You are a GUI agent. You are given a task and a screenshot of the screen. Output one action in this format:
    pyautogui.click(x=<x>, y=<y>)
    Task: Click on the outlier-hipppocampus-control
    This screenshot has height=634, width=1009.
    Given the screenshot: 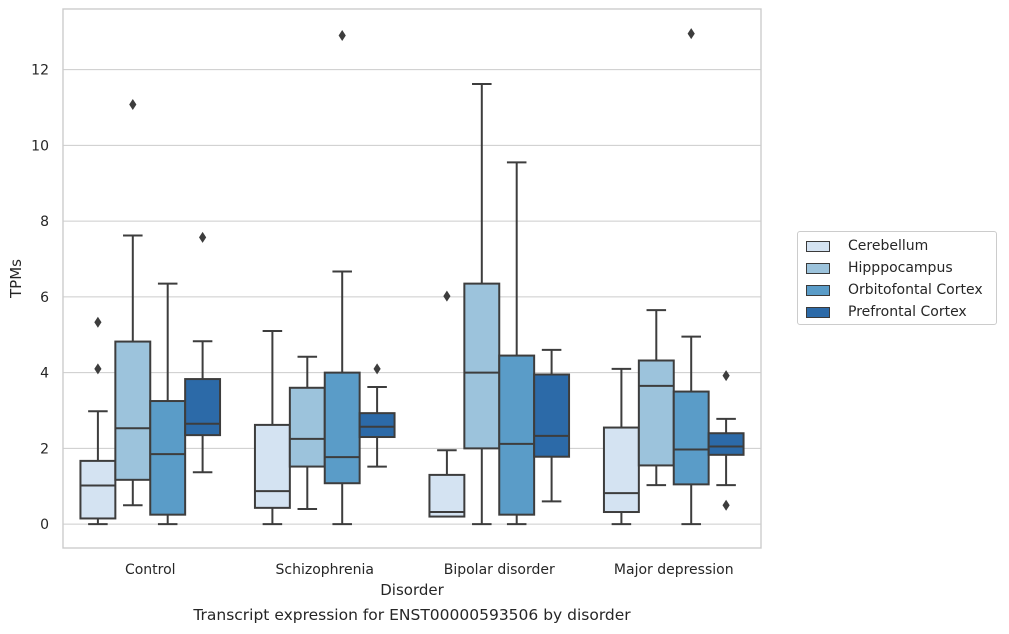 What is the action you would take?
    pyautogui.click(x=133, y=104)
    